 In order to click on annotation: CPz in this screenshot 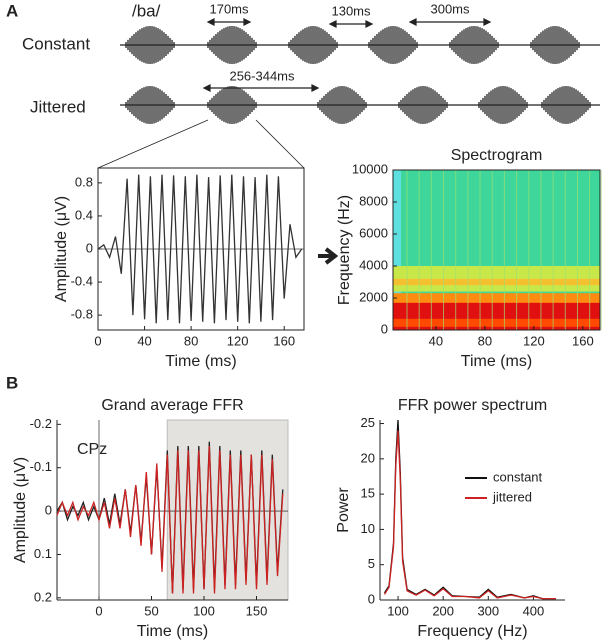, I will do `click(92, 449)`.